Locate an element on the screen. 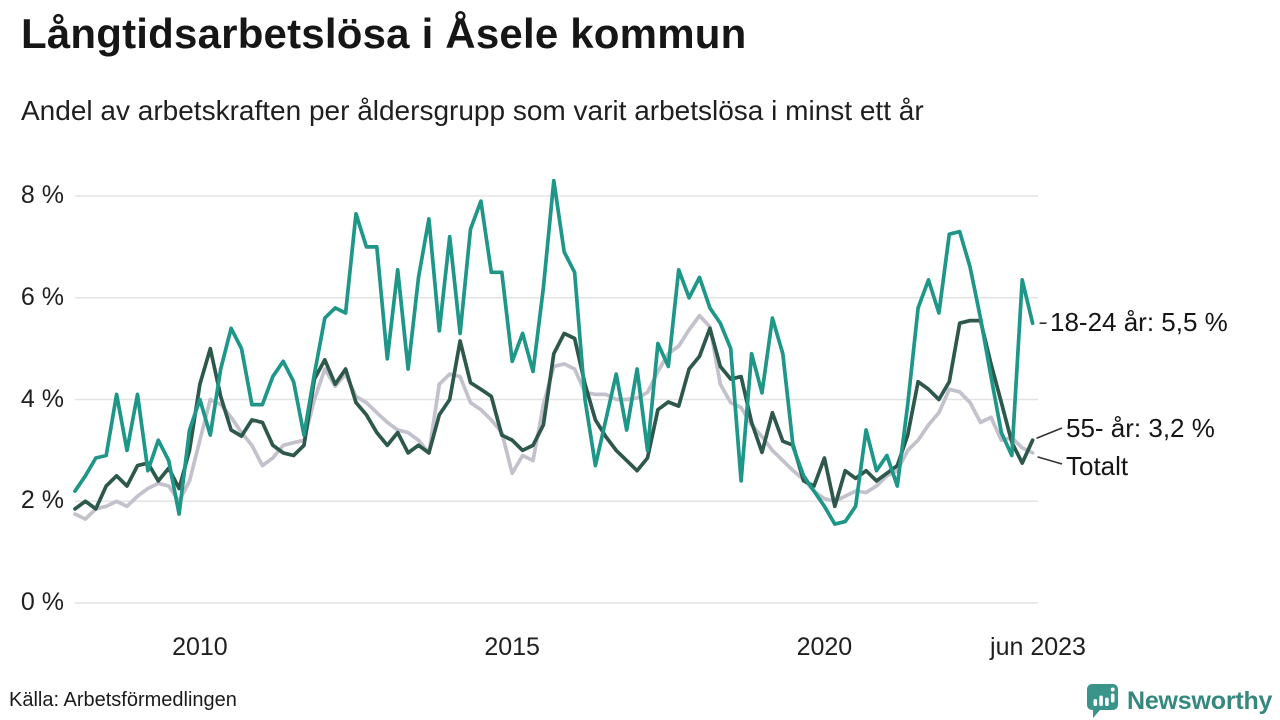 The width and height of the screenshot is (1280, 720). y-tick-label: 2 % is located at coordinates (42, 500).